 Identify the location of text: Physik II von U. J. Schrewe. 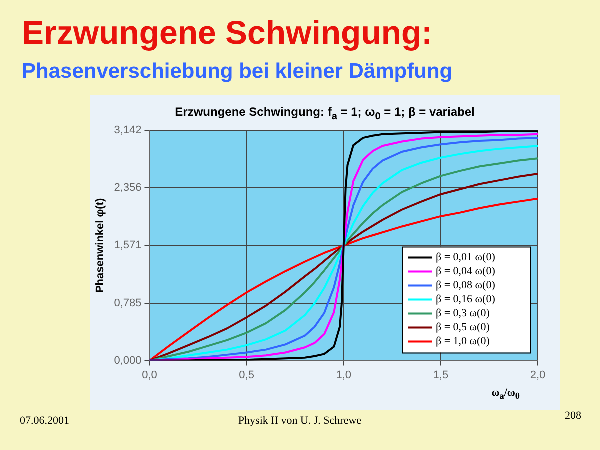
(300, 421).